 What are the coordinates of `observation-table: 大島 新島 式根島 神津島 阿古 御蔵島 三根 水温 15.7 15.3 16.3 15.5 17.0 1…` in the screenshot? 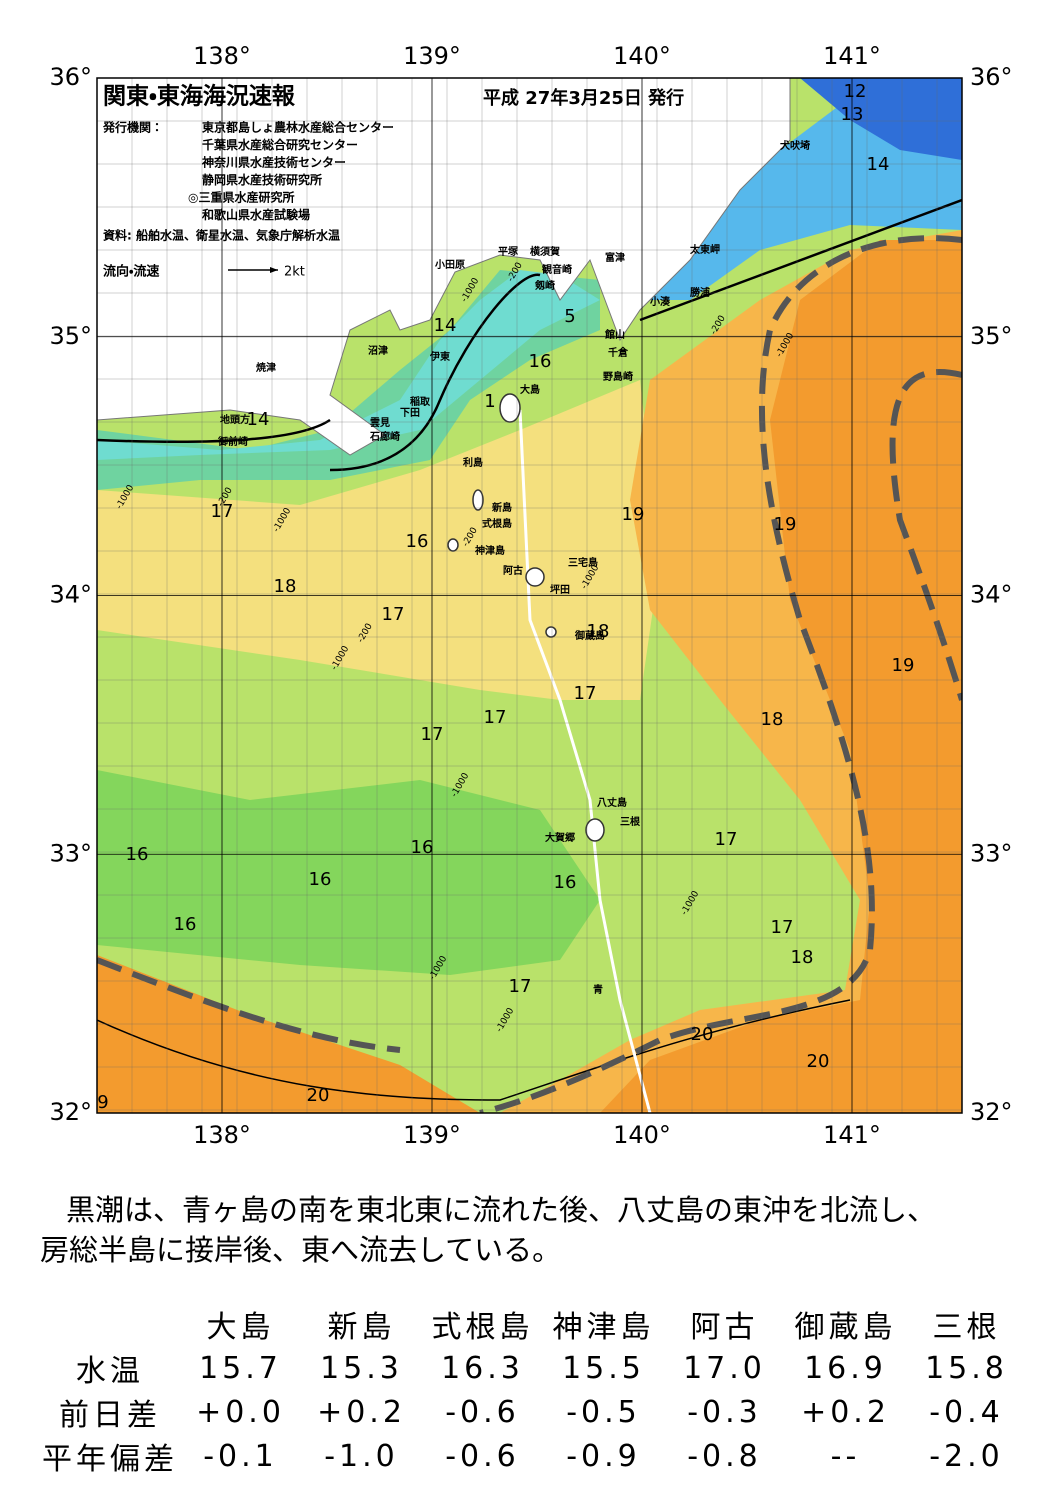 It's located at (533, 1390).